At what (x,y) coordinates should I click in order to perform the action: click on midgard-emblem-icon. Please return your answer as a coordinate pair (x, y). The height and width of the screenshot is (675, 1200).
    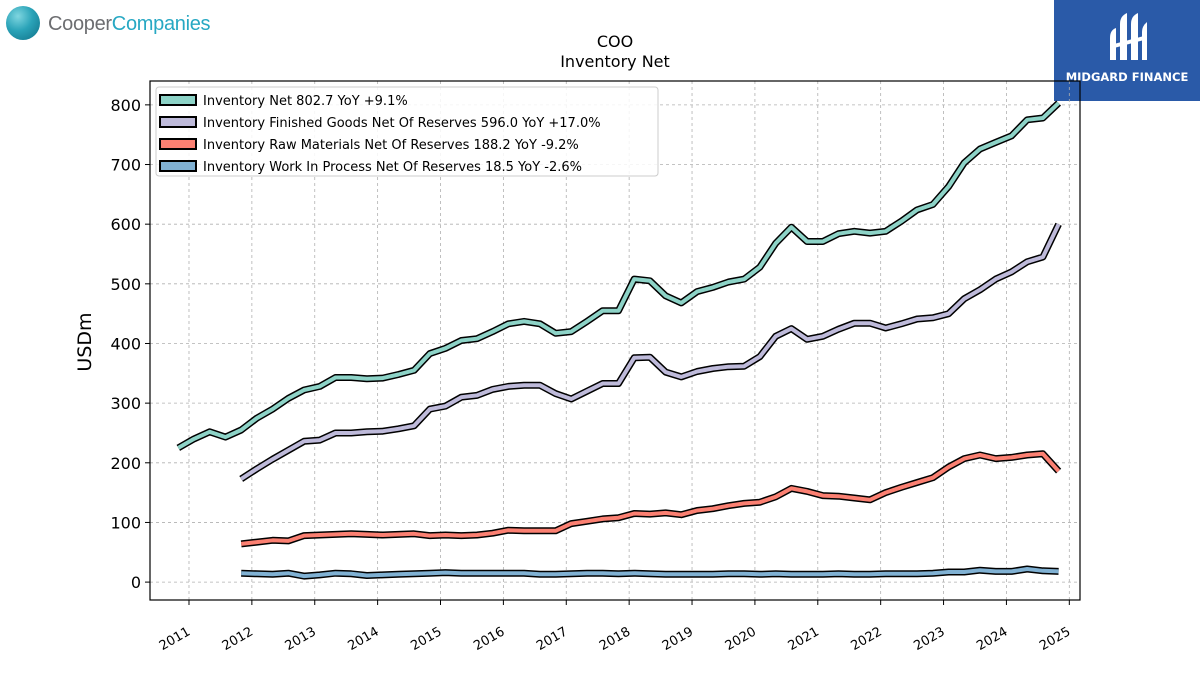
    Looking at the image, I should click on (1128, 36).